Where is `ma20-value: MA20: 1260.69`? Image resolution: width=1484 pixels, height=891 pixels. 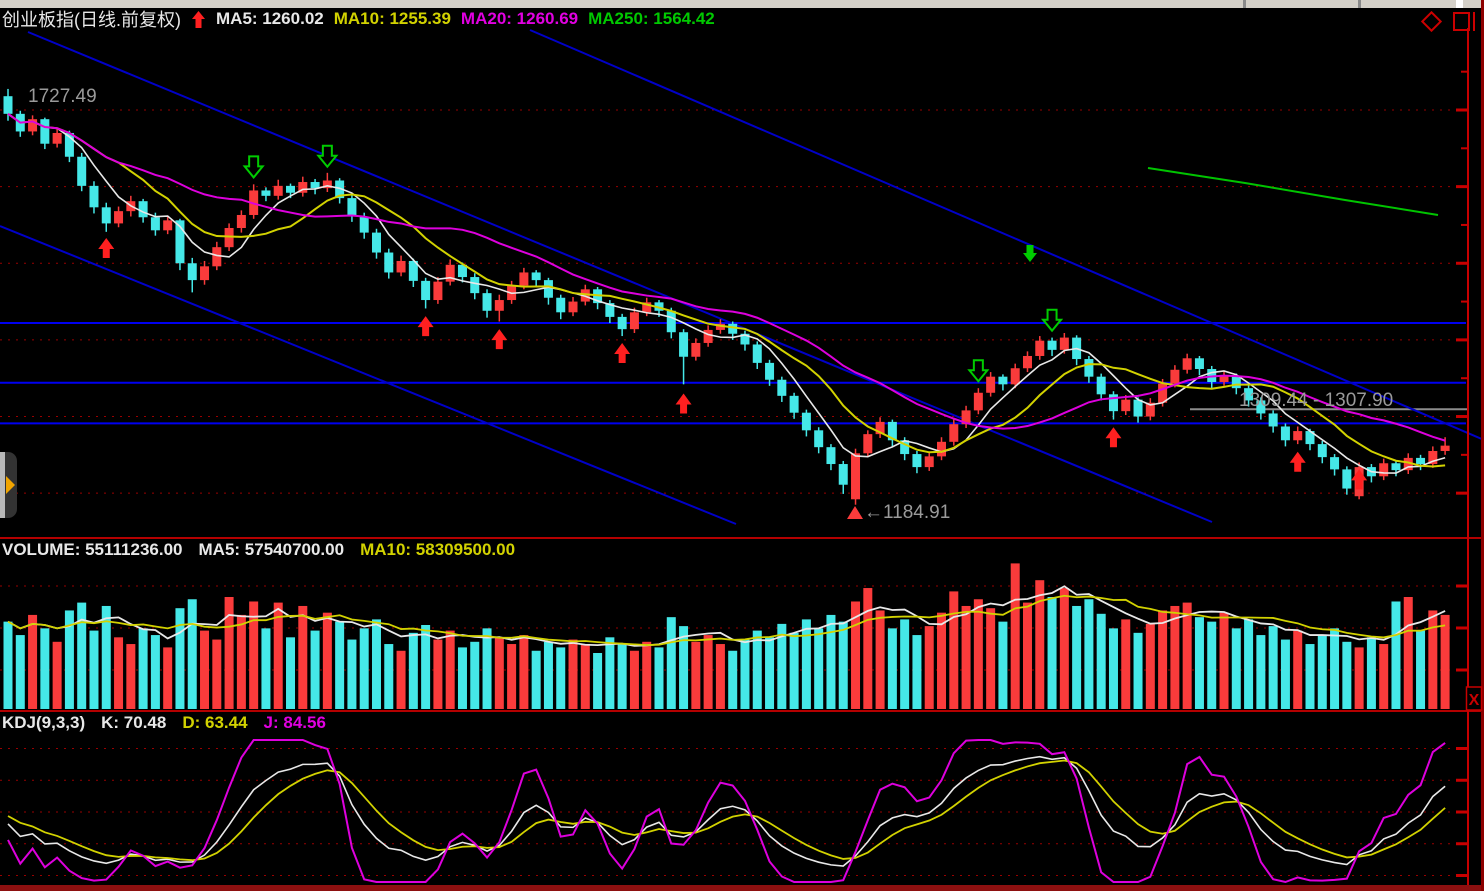
ma20-value: MA20: 1260.69 is located at coordinates (519, 18).